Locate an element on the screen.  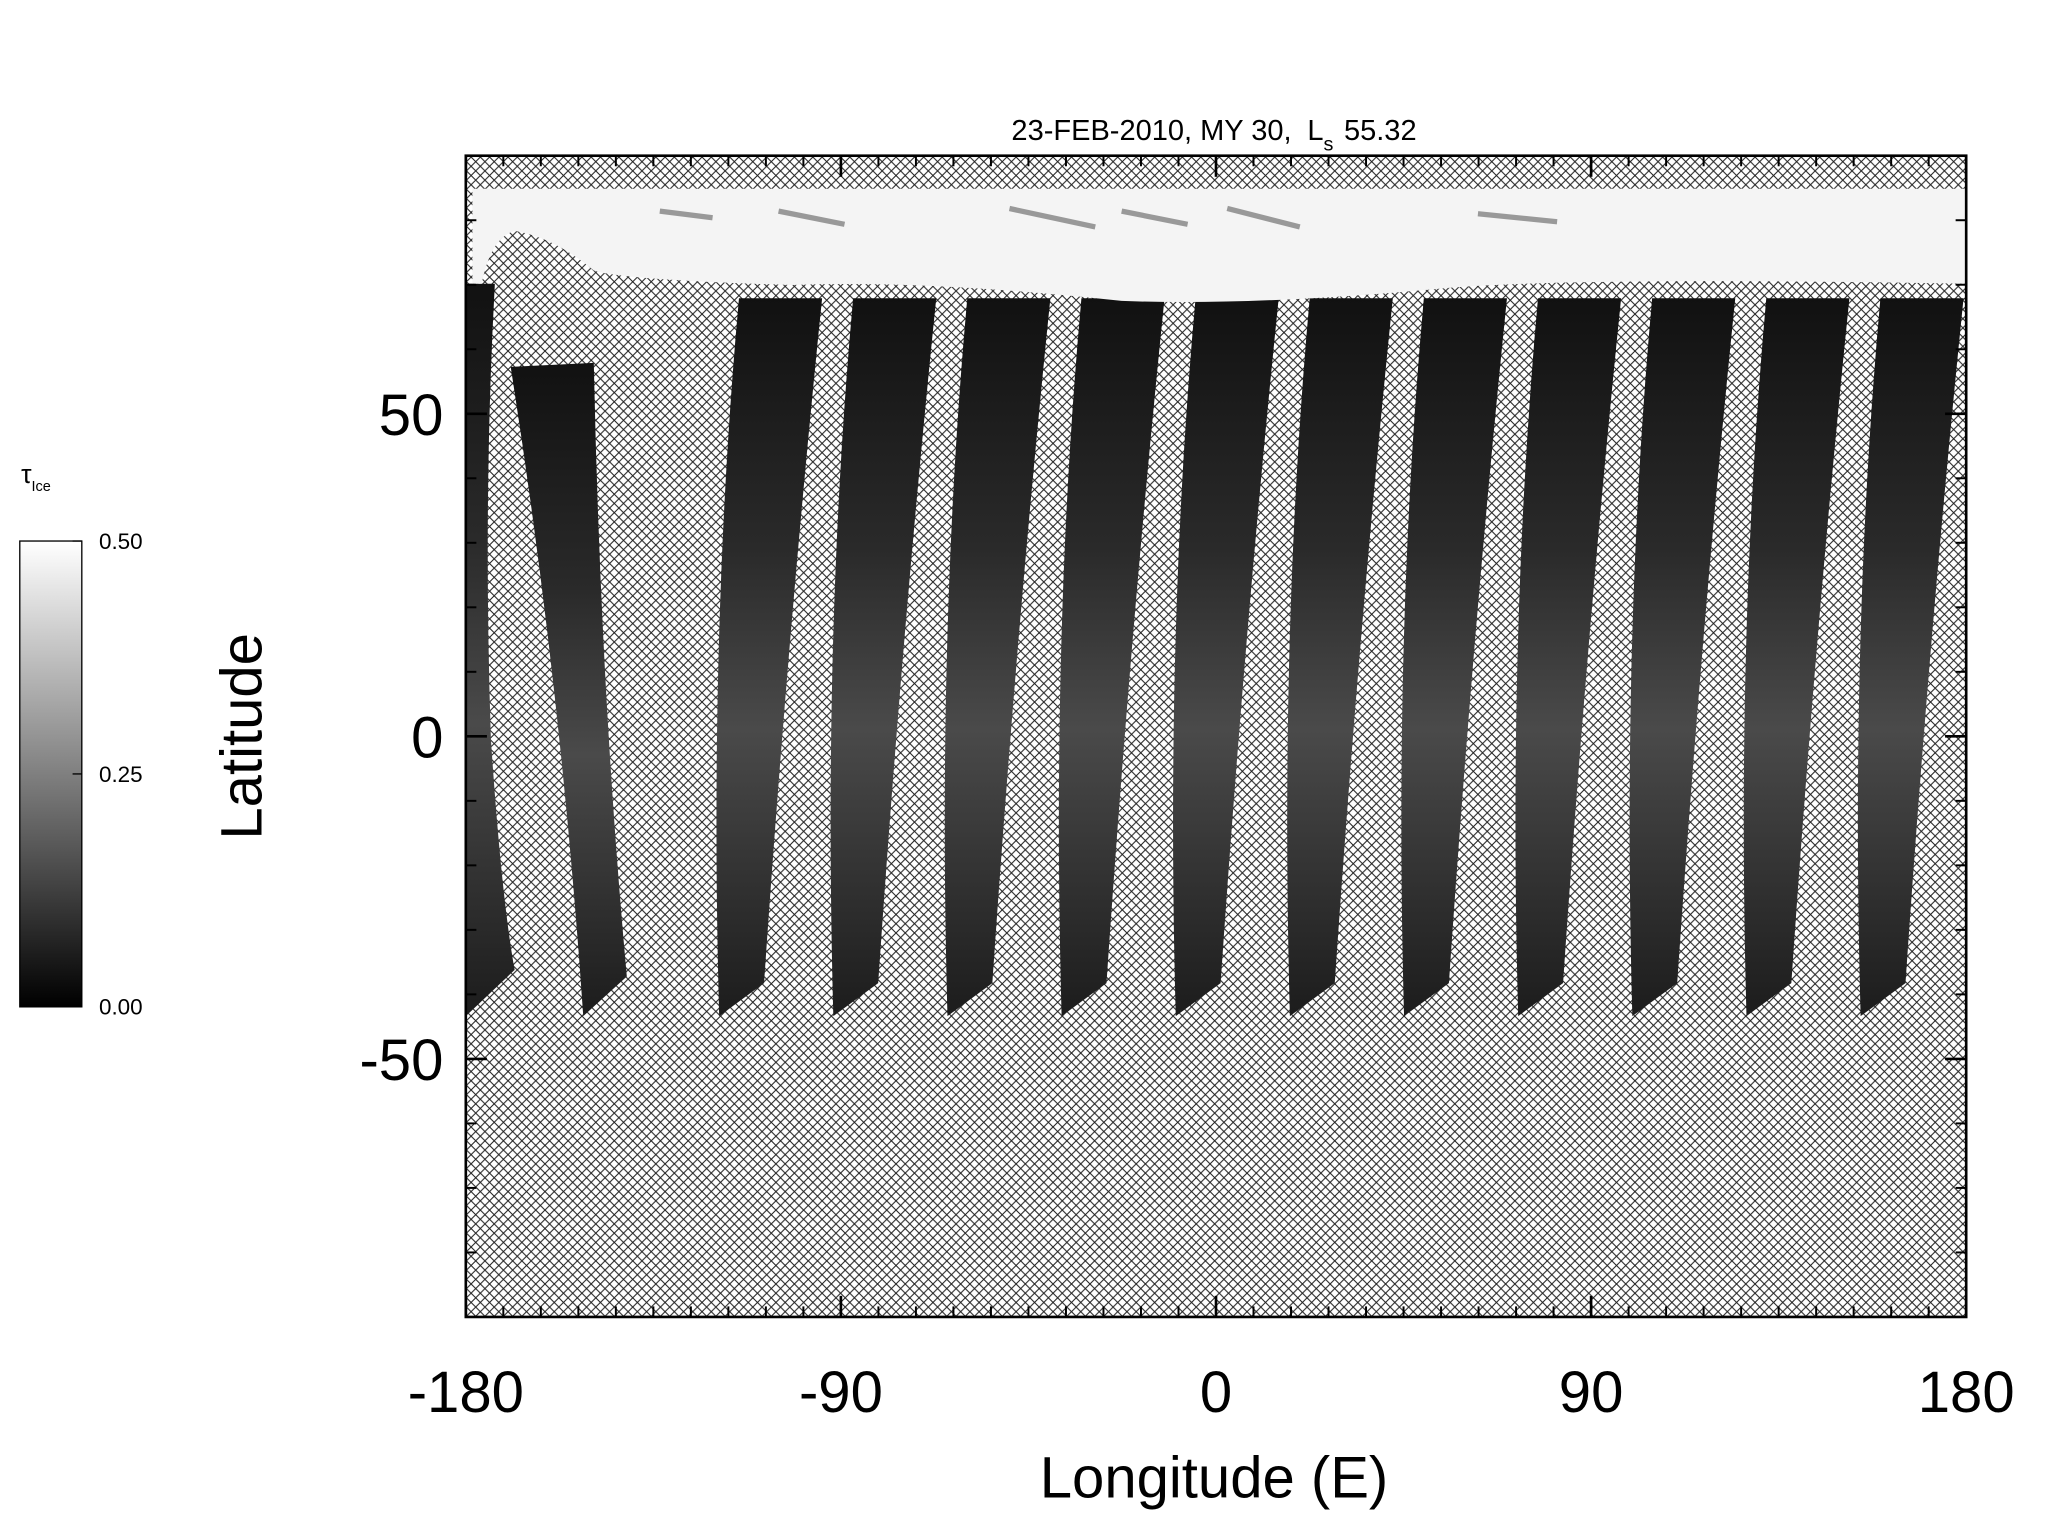
ls-subscript: s is located at coordinates (1329, 144).